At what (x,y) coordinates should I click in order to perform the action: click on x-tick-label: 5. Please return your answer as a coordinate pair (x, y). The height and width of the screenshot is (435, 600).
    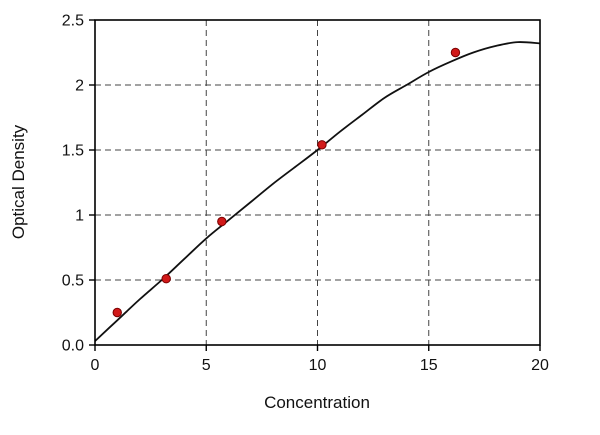
    Looking at the image, I should click on (206, 365).